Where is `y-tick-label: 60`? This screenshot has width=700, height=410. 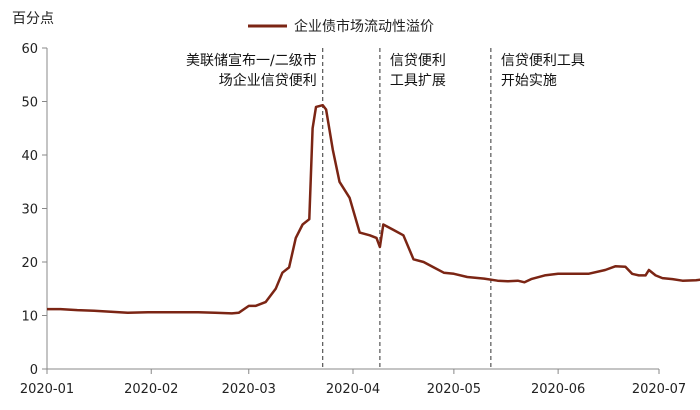 y-tick-label: 60 is located at coordinates (29, 49).